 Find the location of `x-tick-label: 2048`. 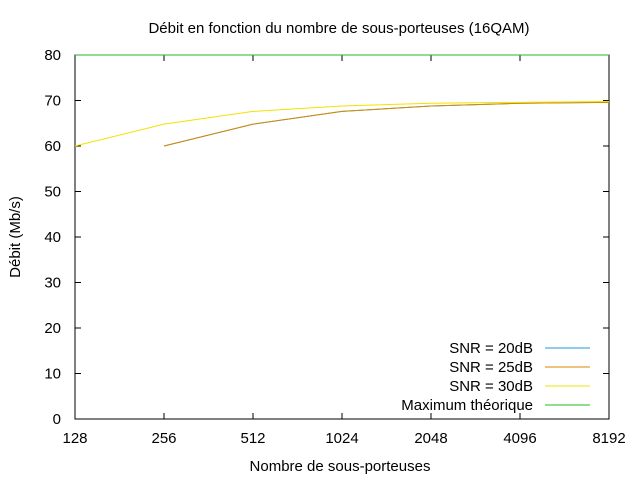

x-tick-label: 2048 is located at coordinates (430, 438).